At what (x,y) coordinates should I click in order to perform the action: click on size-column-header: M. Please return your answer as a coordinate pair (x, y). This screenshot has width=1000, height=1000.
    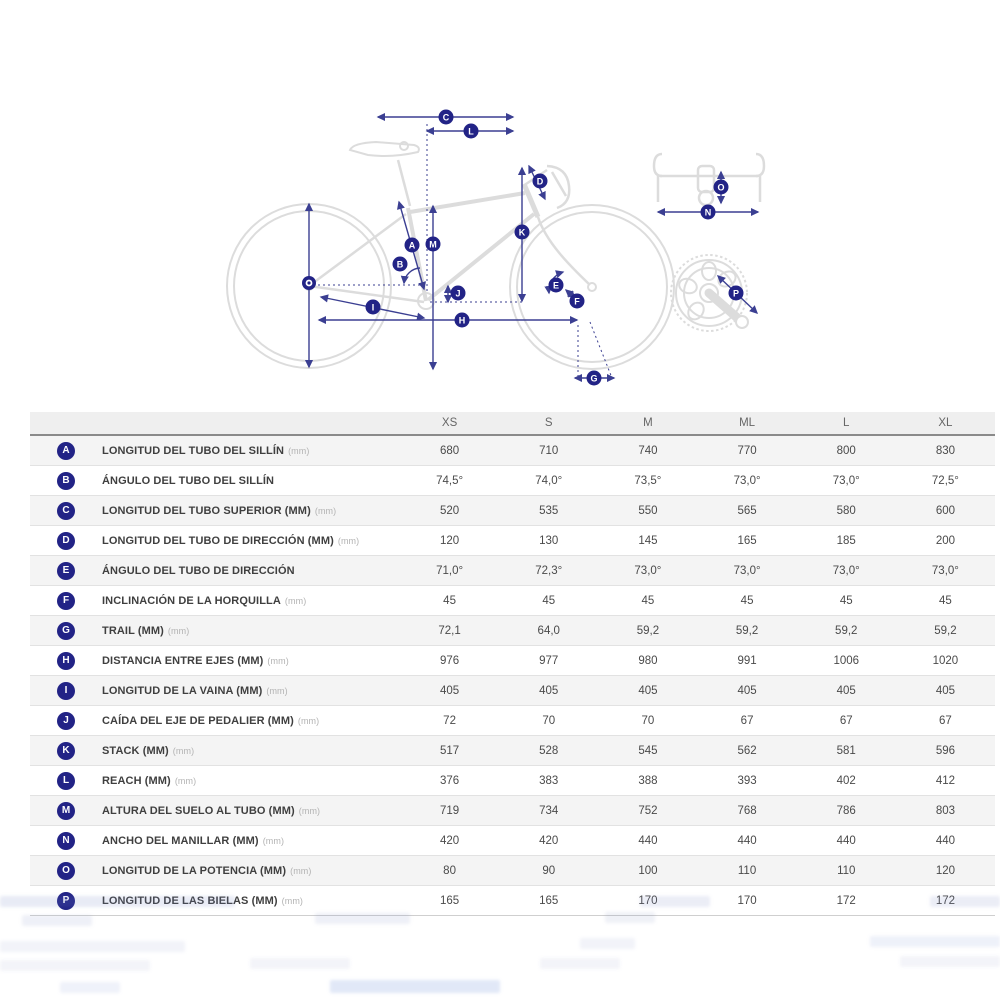
    Looking at the image, I should click on (648, 423).